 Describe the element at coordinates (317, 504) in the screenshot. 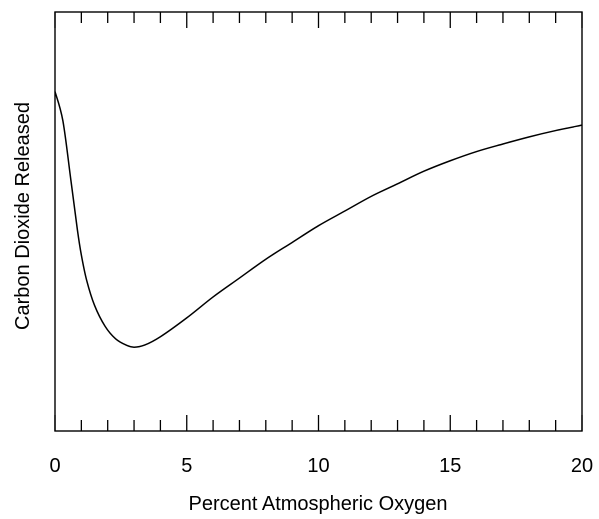

I see `x-axis-label: Percent Atmospheric Oxygen` at that location.